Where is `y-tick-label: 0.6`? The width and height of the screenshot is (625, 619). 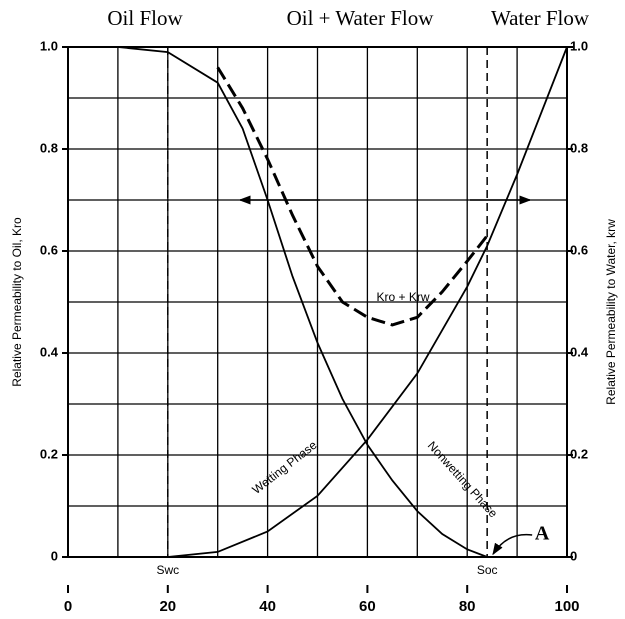 y-tick-label: 0.6 is located at coordinates (49, 249).